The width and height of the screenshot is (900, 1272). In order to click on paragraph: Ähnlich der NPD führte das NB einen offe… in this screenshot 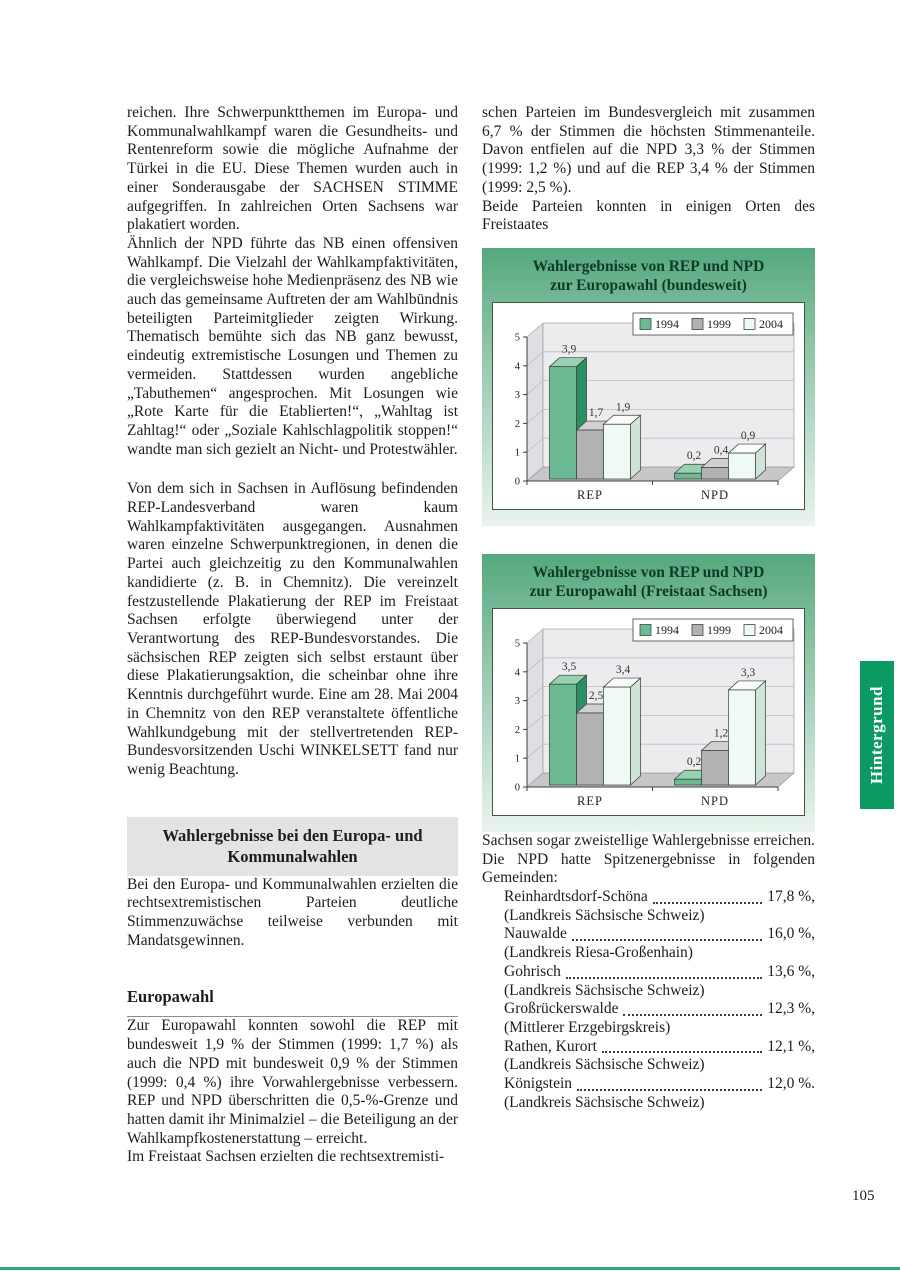, I will do `click(292, 346)`.